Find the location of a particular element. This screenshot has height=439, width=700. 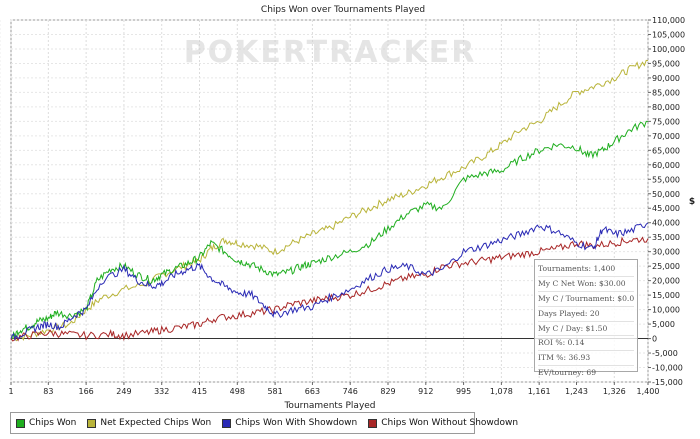

y-tick-label: 75,000 is located at coordinates (666, 121).